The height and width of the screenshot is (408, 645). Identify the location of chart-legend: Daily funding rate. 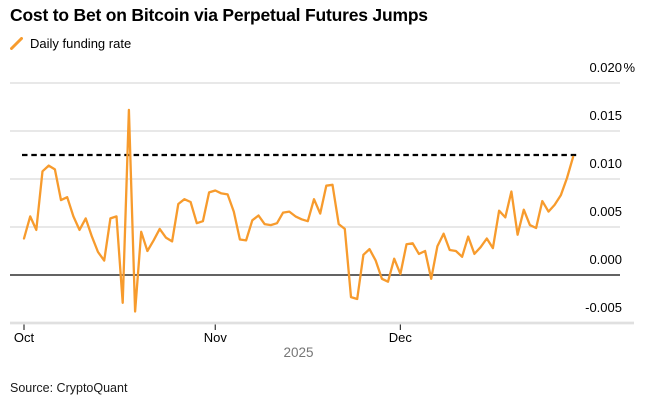
(70, 43).